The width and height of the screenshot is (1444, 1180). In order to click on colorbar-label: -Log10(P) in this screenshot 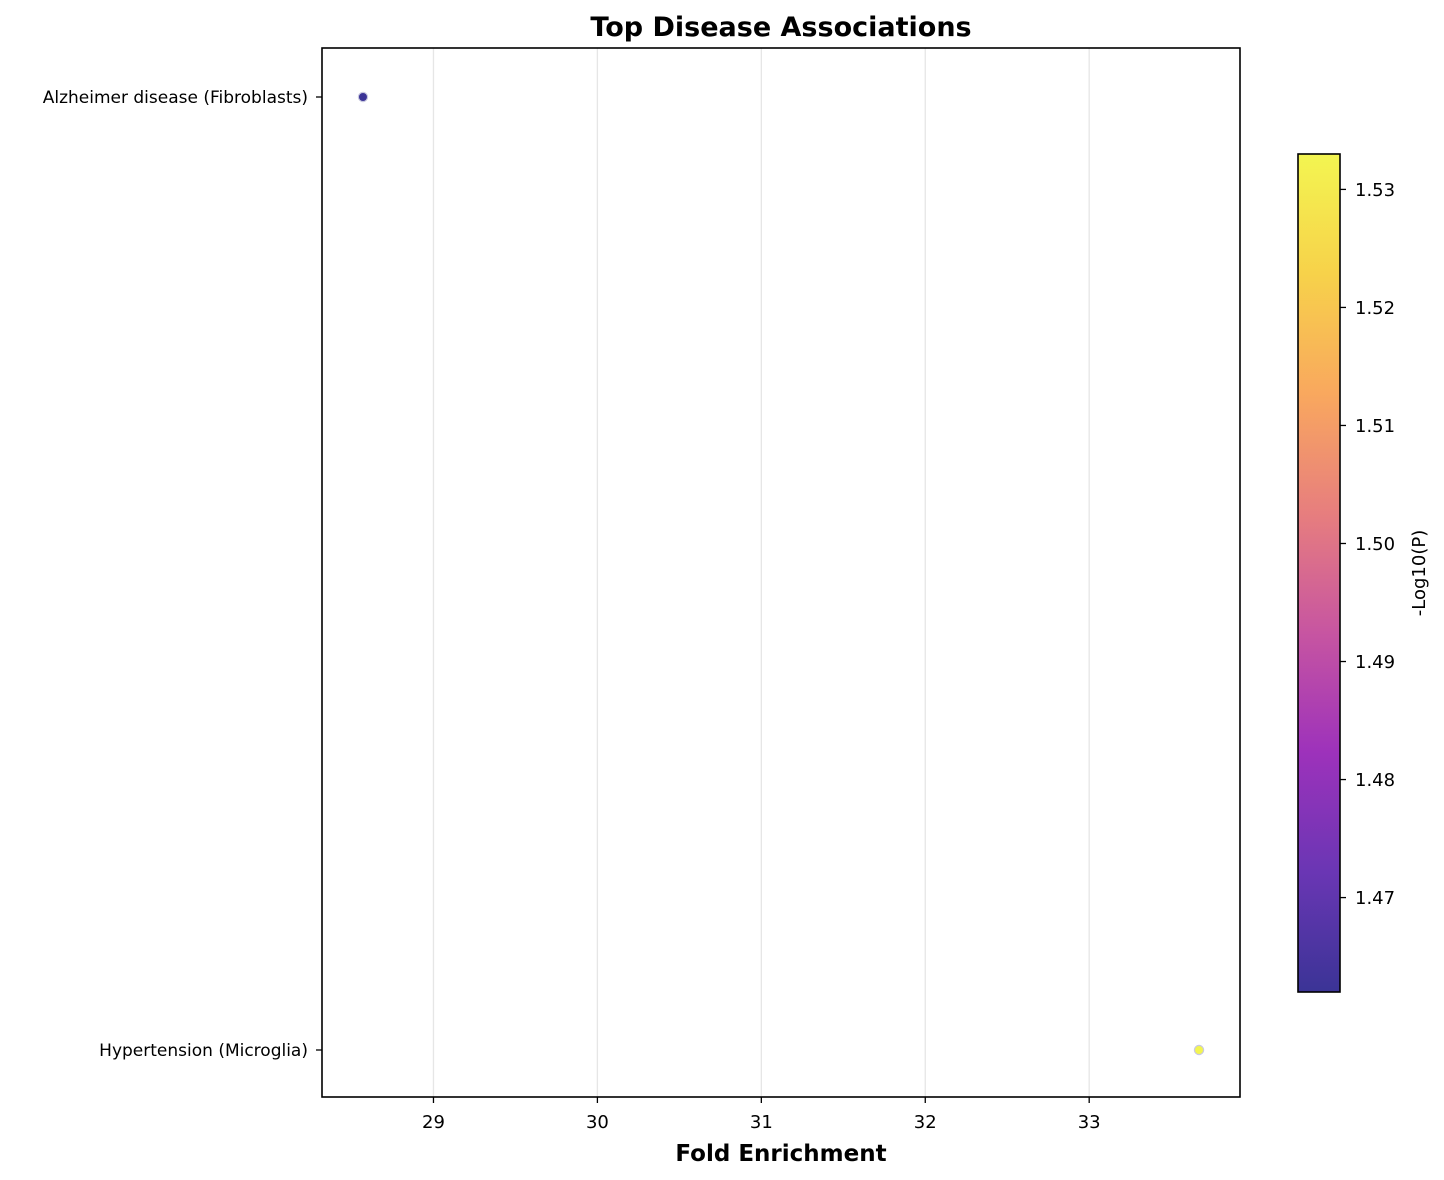, I will do `click(1419, 573)`.